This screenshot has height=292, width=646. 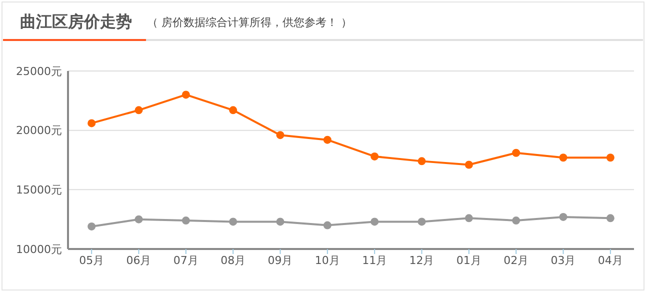 I want to click on x-tick-label: 01月, so click(x=469, y=260).